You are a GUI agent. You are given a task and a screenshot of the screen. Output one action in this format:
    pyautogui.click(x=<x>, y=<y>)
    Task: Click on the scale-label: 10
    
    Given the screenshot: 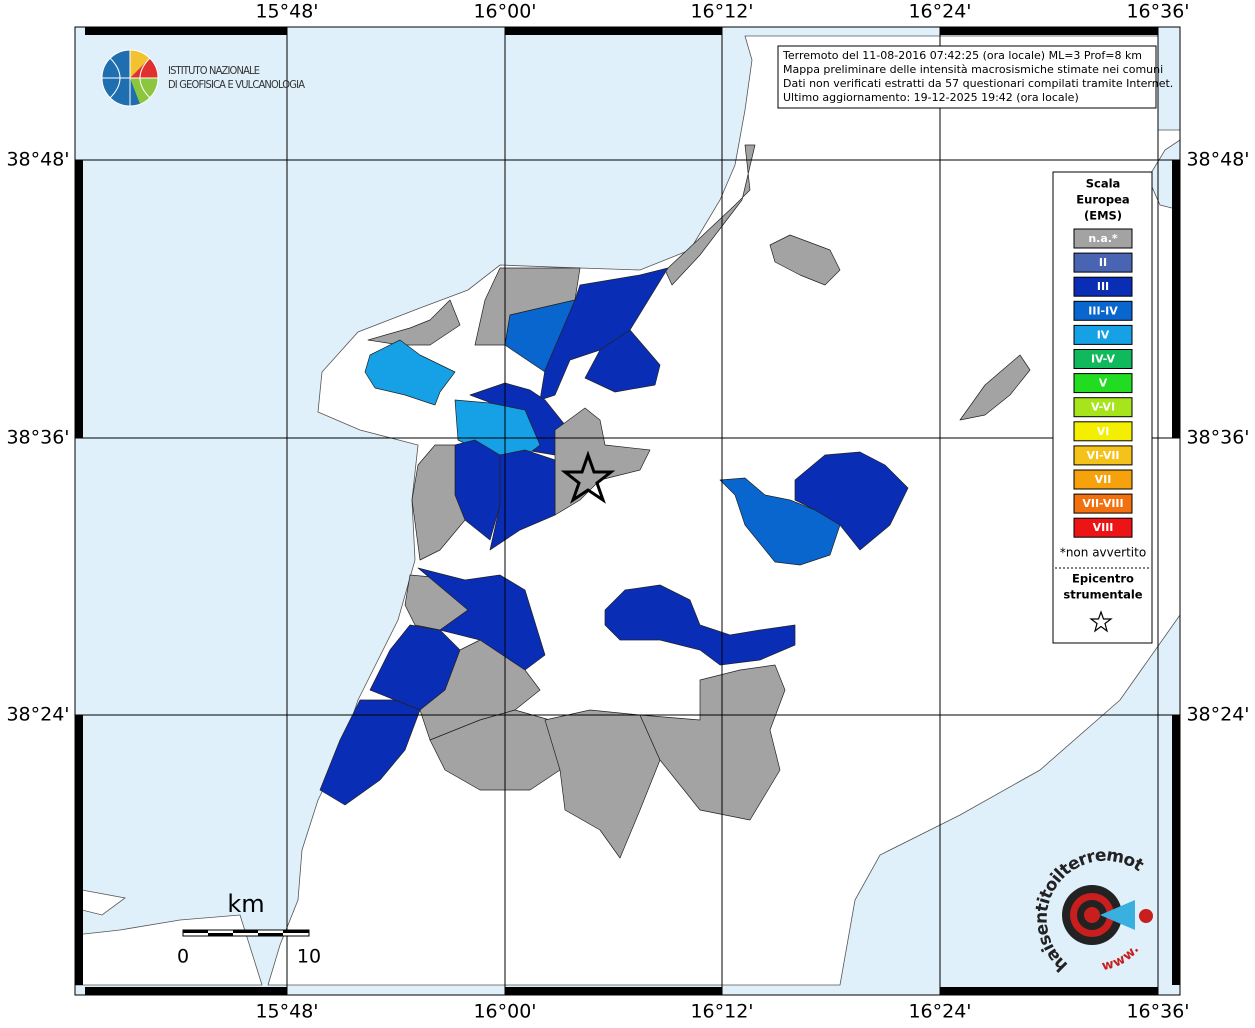 What is the action you would take?
    pyautogui.click(x=309, y=957)
    